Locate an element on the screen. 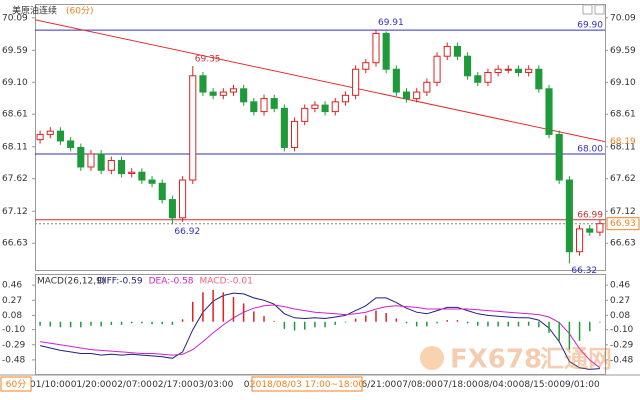  y-tick-label: 0.08 is located at coordinates (620, 316).